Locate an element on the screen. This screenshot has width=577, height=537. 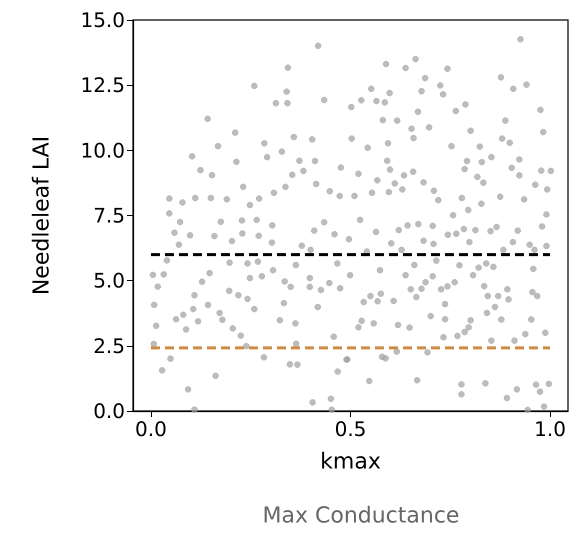
y-tick-label: 5.0 is located at coordinates (109, 280).